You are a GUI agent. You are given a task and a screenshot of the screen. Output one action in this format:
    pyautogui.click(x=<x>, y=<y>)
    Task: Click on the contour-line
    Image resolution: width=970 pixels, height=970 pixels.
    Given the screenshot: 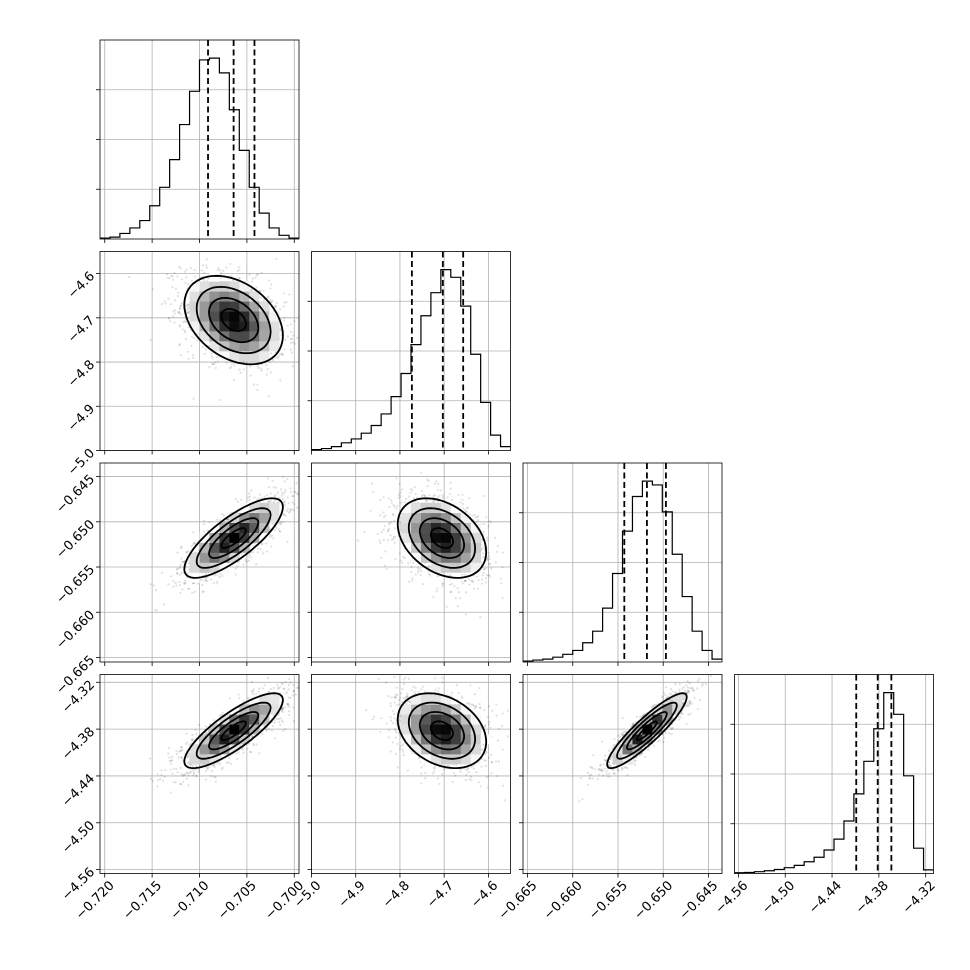 What is the action you would take?
    pyautogui.click(x=442, y=538)
    